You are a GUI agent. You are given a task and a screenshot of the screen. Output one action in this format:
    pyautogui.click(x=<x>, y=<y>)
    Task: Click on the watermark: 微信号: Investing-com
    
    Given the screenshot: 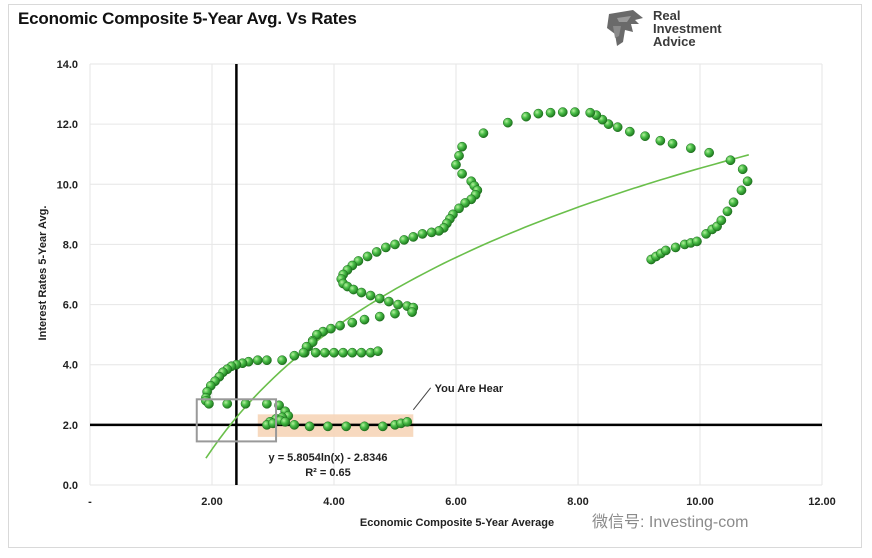 What is the action you would take?
    pyautogui.click(x=670, y=522)
    